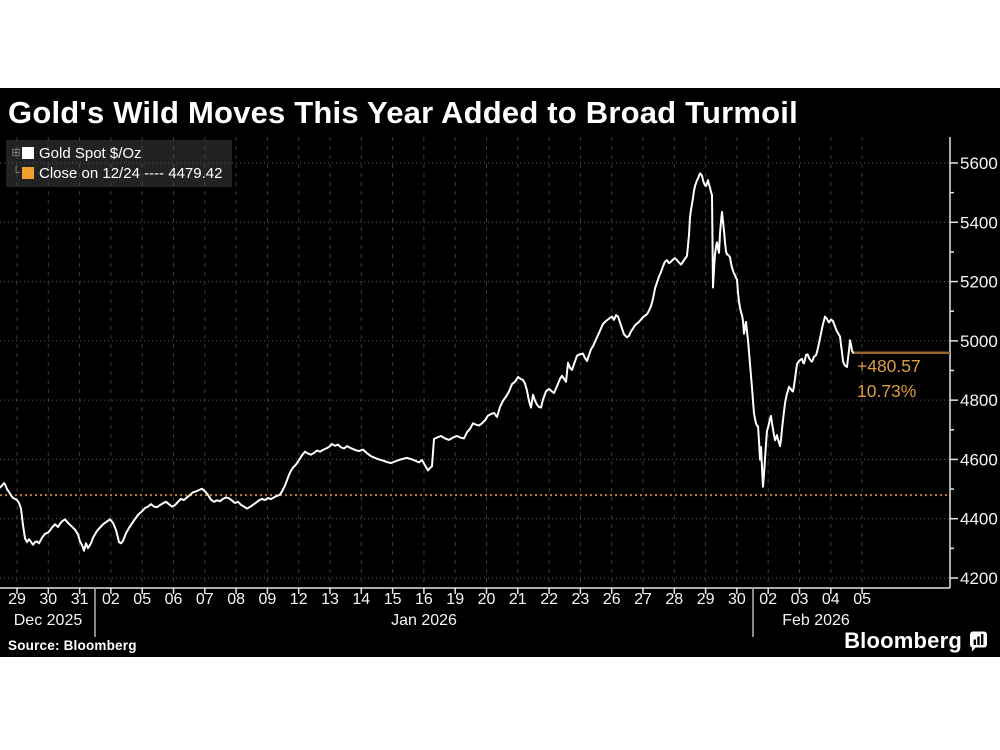 The image size is (1000, 750). What do you see at coordinates (174, 599) in the screenshot?
I see `svg-text: 06` at bounding box center [174, 599].